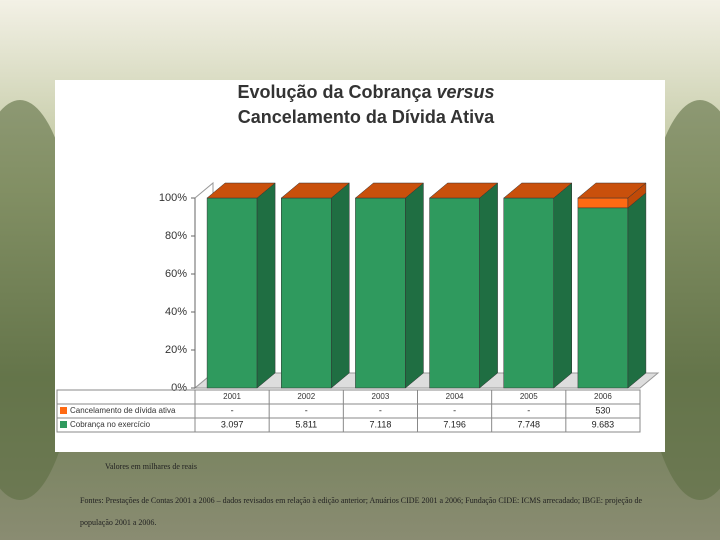  I want to click on data-label: 7.196, so click(454, 424).